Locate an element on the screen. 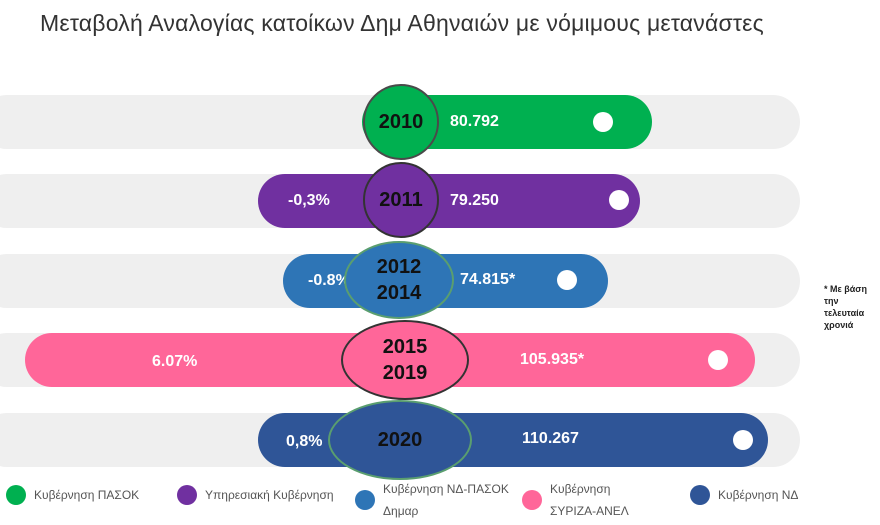  legend-item: Κυβέρνηση ΝΔ is located at coordinates (744, 495).